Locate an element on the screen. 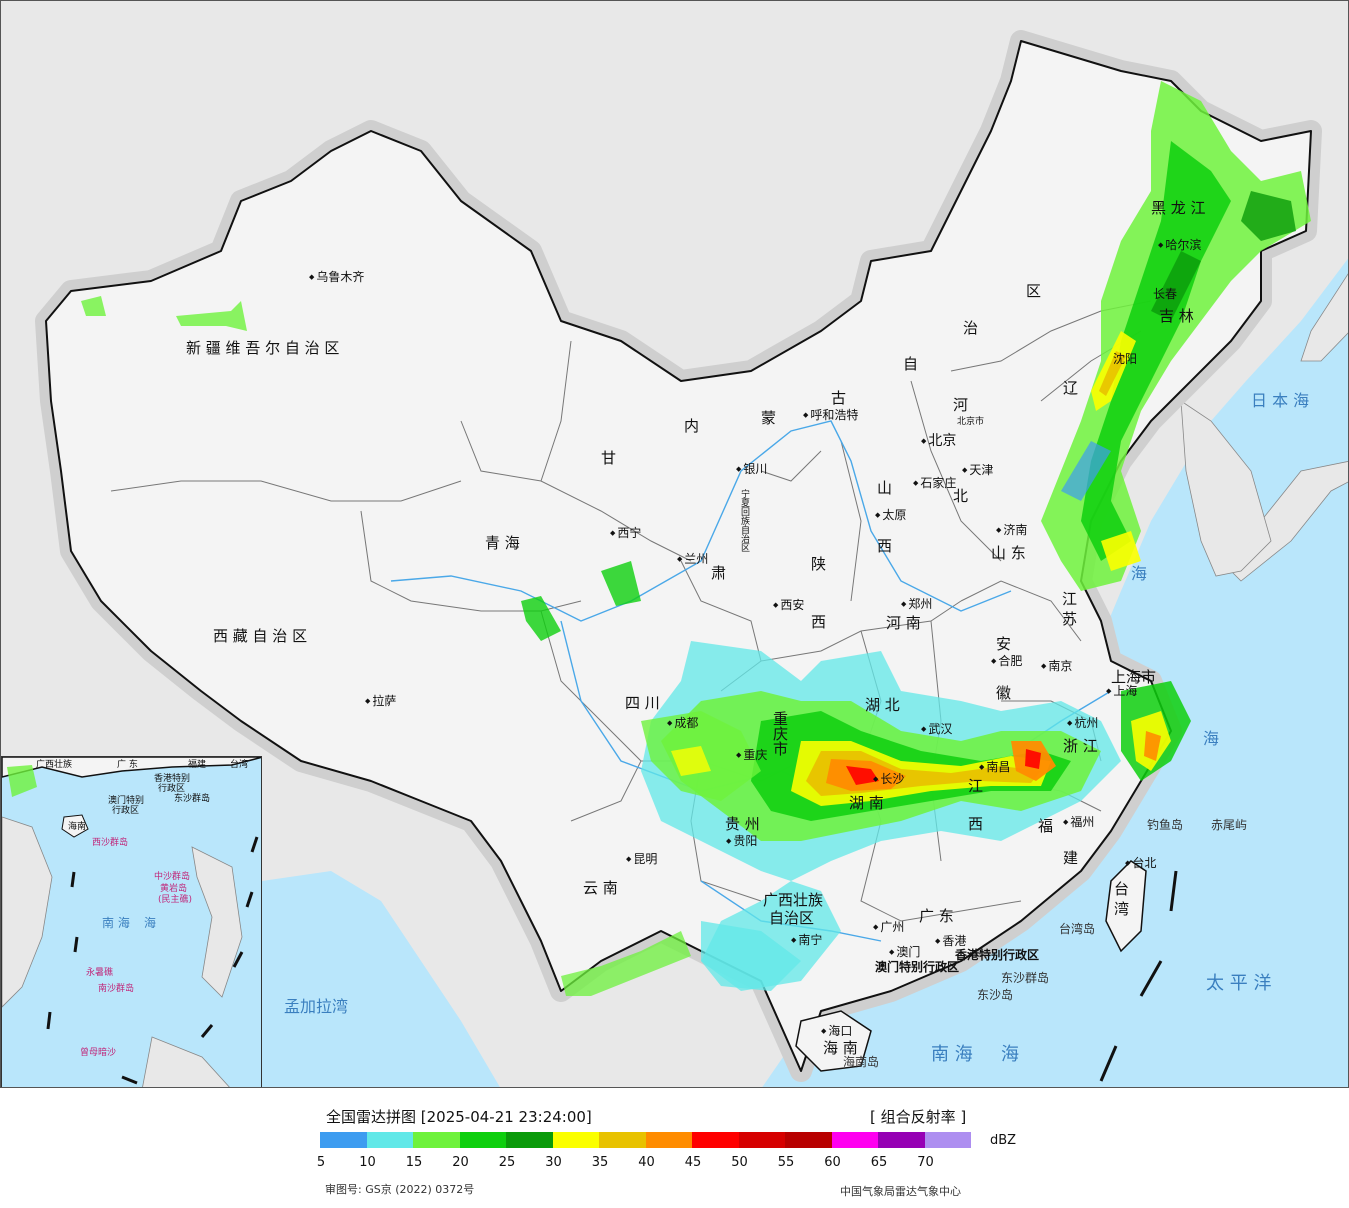 Image resolution: width=1349 pixels, height=1208 pixels. city-yinchuan: 银川 is located at coordinates (751, 469).